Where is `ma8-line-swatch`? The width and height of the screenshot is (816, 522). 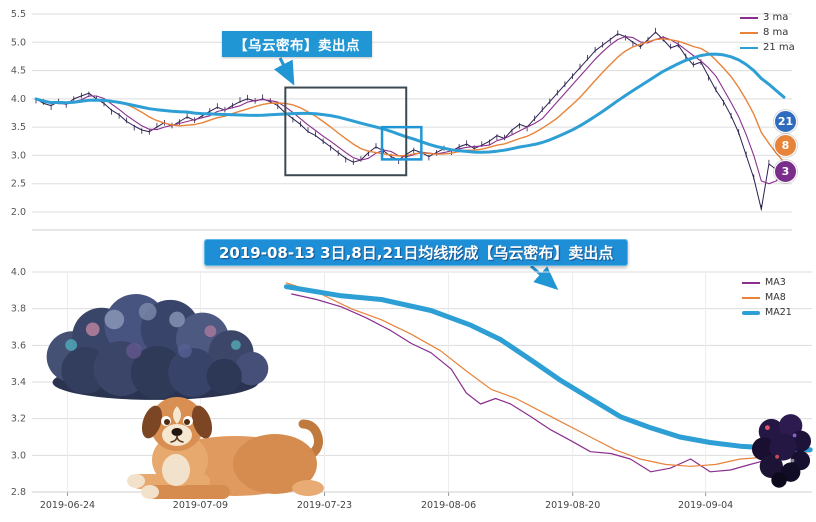
ma8-line-swatch is located at coordinates (749, 32).